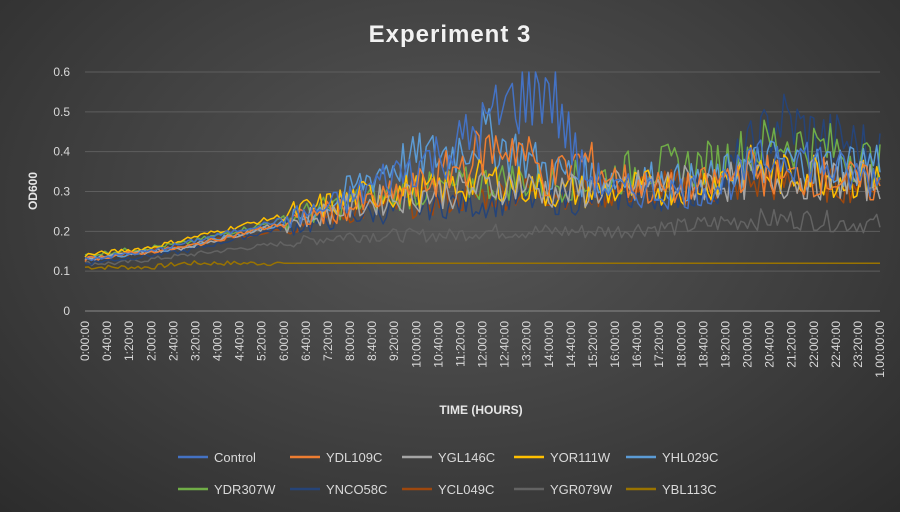 This screenshot has height=512, width=900. I want to click on y-tick-label: 0.3, so click(61, 192).